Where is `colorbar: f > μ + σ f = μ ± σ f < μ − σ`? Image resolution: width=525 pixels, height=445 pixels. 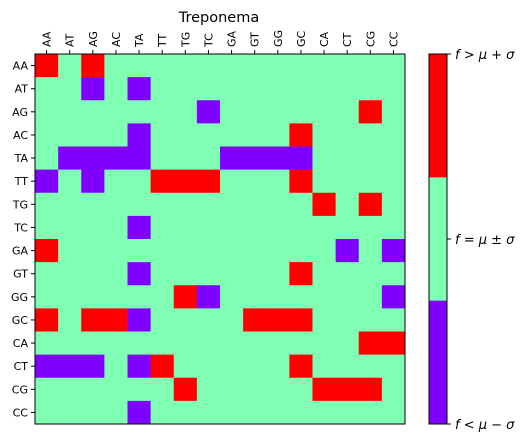
colorbar: f > μ + σ f = μ ± σ f < μ − σ is located at coordinates (471, 240).